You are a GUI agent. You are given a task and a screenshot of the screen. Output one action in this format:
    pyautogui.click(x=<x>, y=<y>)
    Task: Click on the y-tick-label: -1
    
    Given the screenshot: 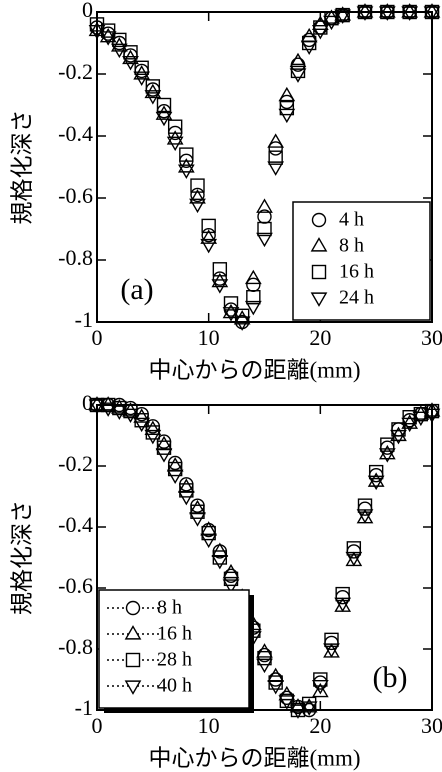 What is the action you would take?
    pyautogui.click(x=84, y=319)
    